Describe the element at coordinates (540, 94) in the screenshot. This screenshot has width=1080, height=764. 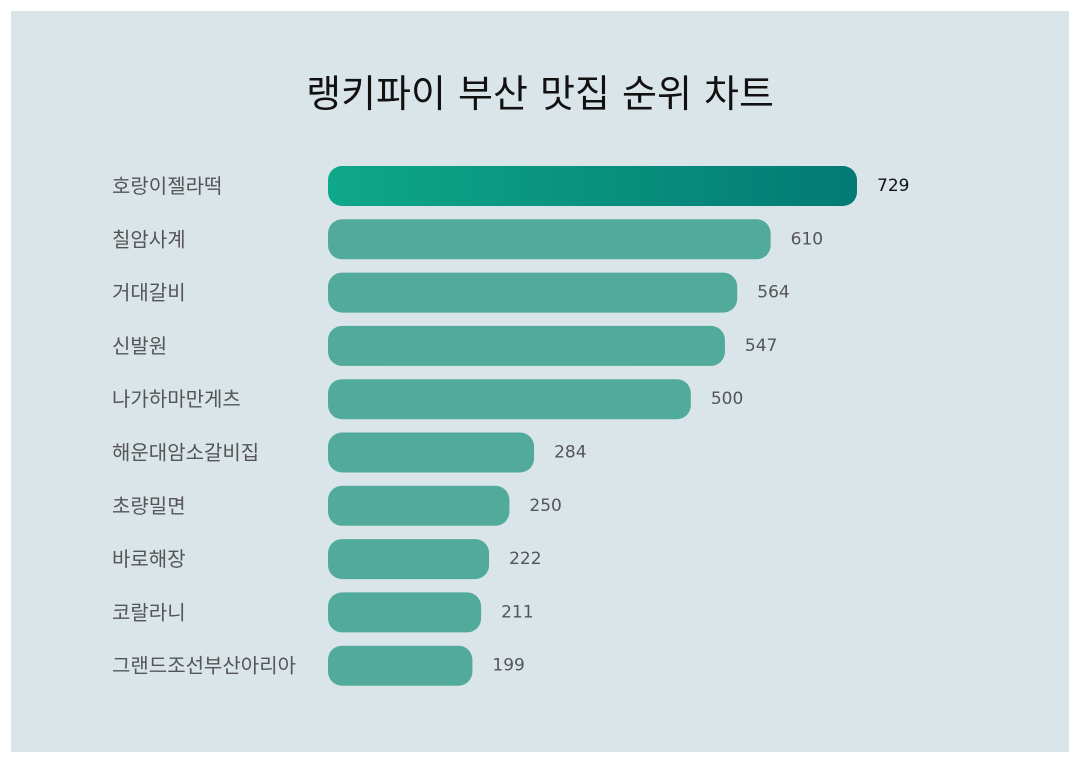
I see `chart-title: 랭키파이 부산 맛집 순위 차트` at that location.